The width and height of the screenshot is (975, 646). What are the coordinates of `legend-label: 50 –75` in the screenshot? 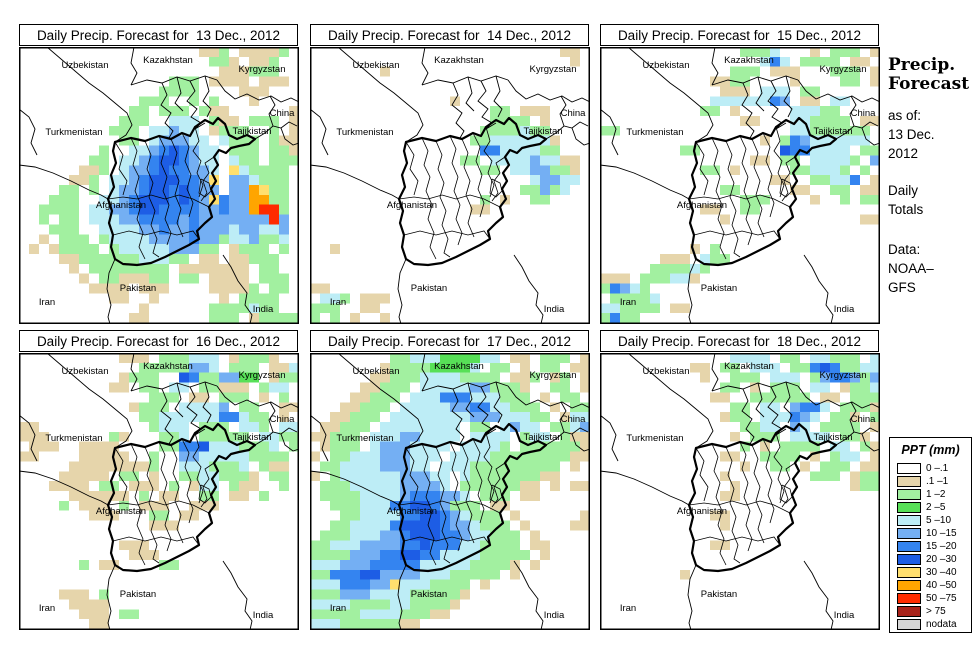 It's located at (941, 598).